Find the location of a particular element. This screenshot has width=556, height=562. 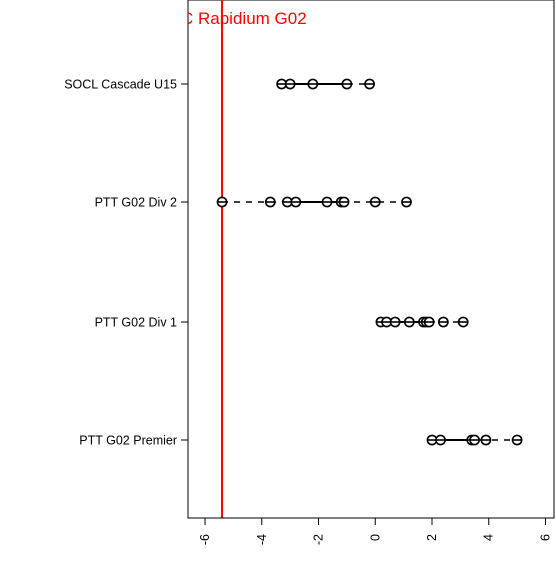

category-label: SOCL Cascade U15 is located at coordinates (120, 85).